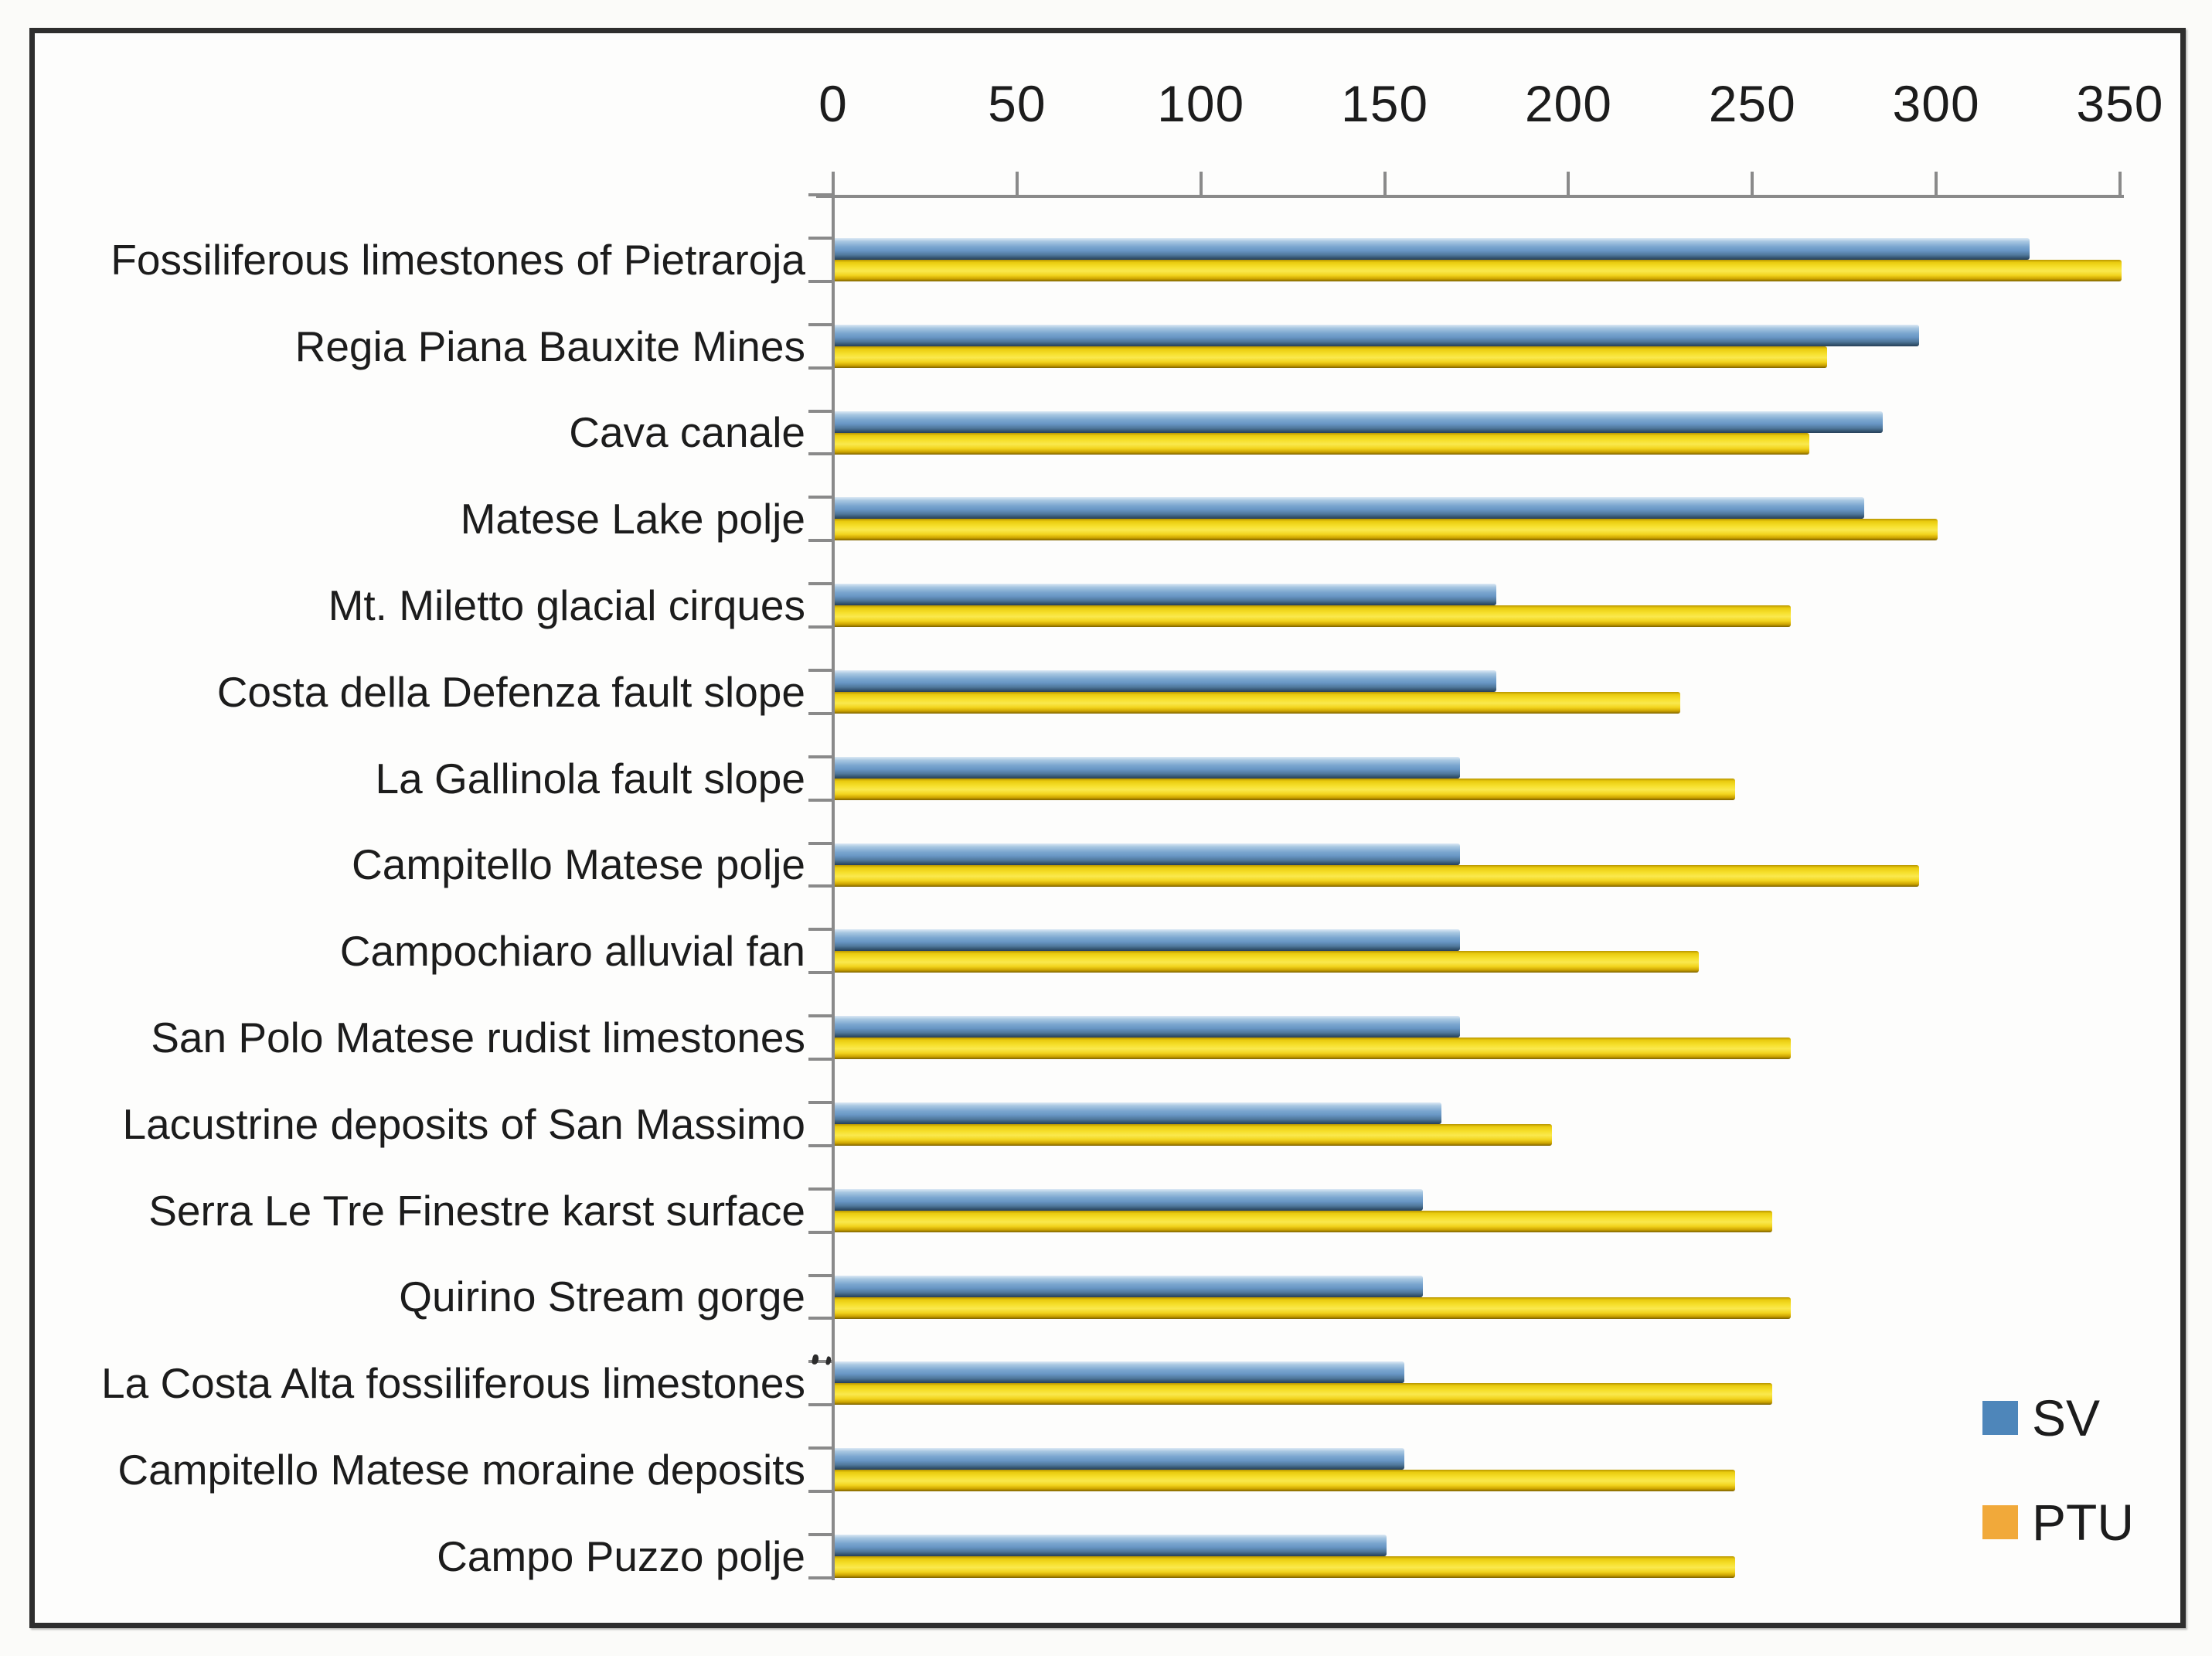  I want to click on value-tick-label-150: 150, so click(1384, 103).